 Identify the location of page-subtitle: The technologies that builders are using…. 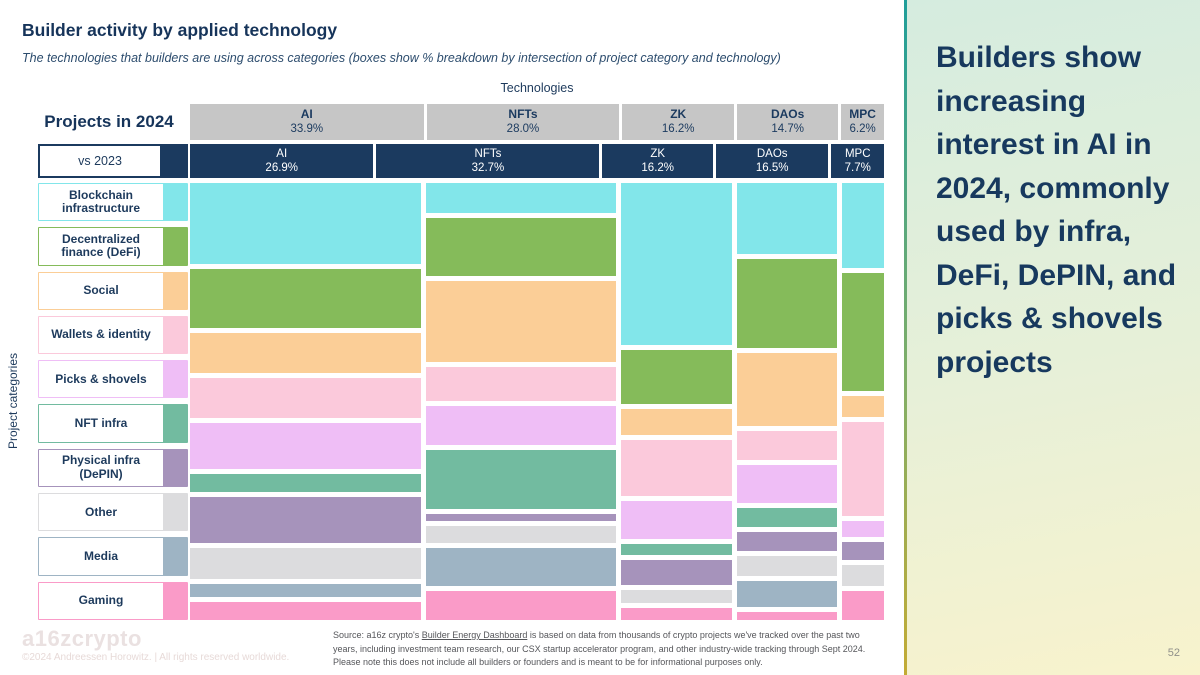
(401, 58).